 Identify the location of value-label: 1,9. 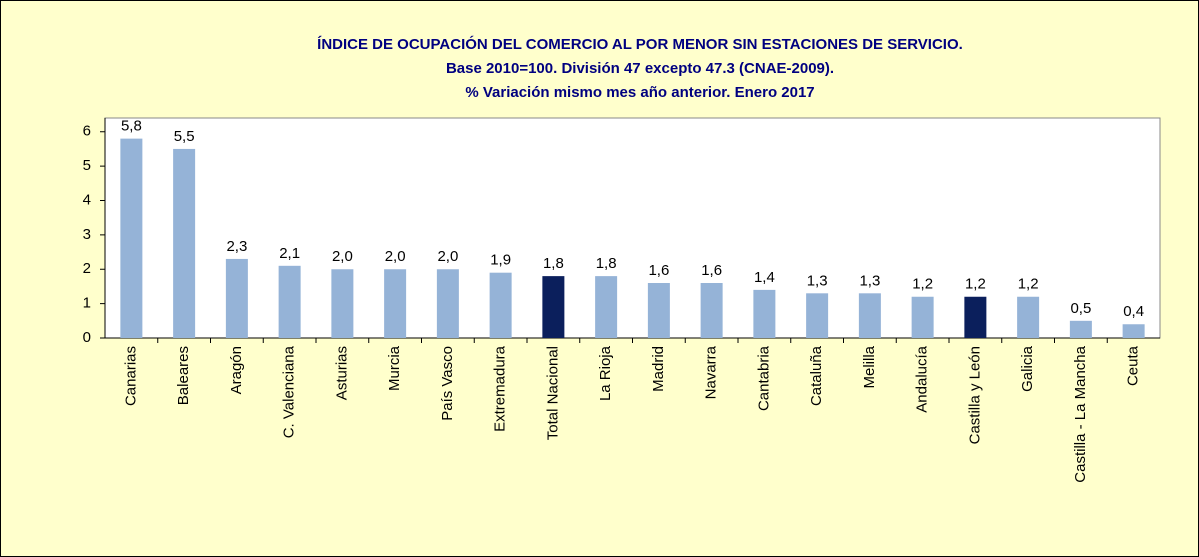
(500, 260).